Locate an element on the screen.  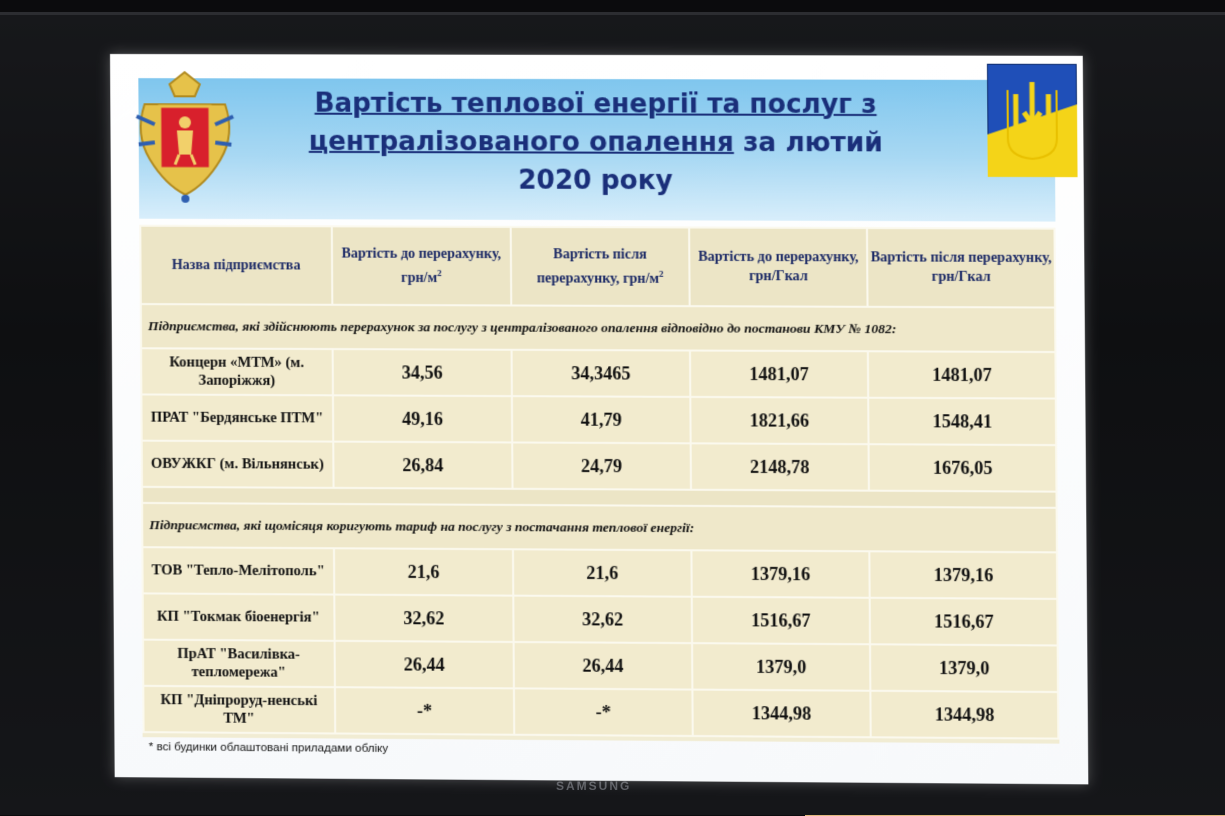
company-name: Концерн «МТМ» (м. Запоріжжя) is located at coordinates (236, 371).